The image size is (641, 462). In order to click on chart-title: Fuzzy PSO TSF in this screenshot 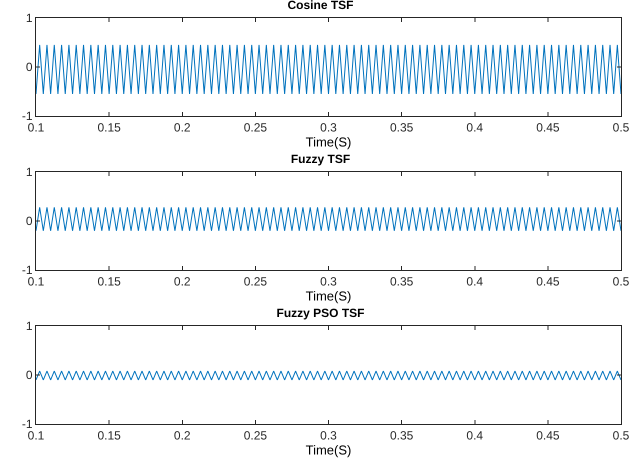, I will do `click(320, 313)`.